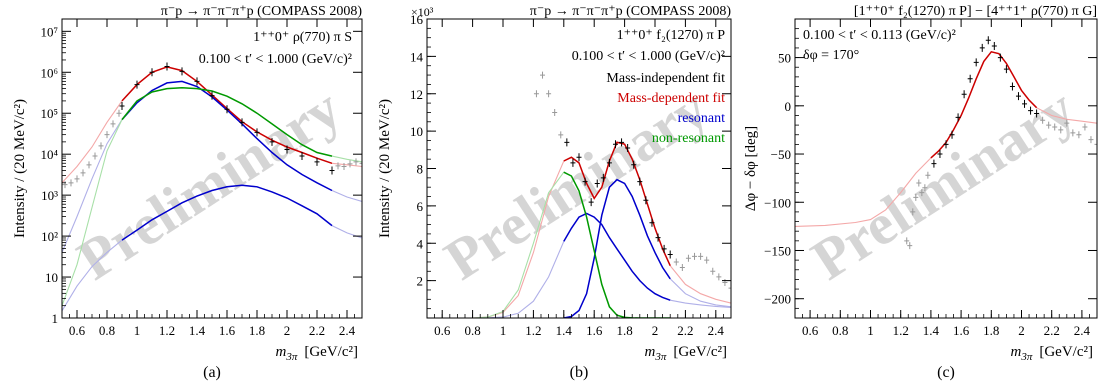  Describe the element at coordinates (49, 195) in the screenshot. I see `y-tick-label: 10³` at that location.